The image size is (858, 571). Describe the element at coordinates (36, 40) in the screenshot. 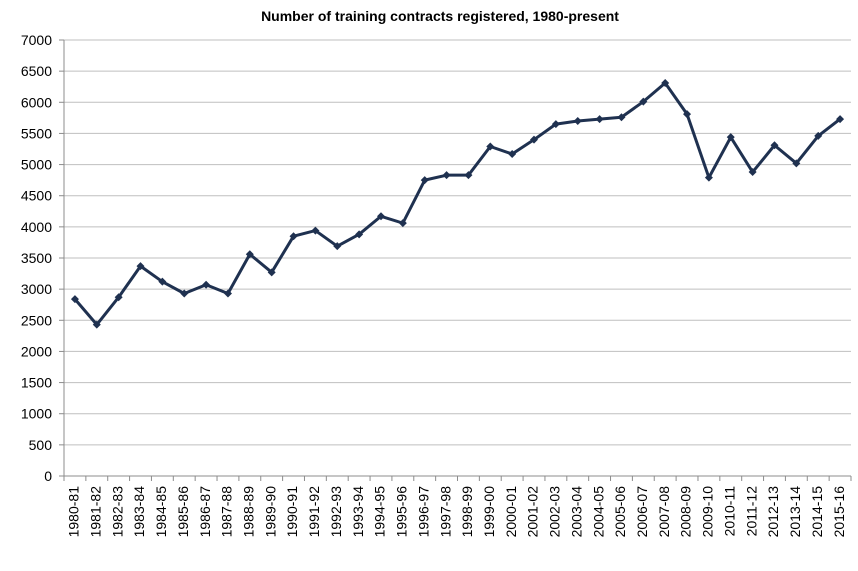

I see `y-tick-label: 7000` at that location.